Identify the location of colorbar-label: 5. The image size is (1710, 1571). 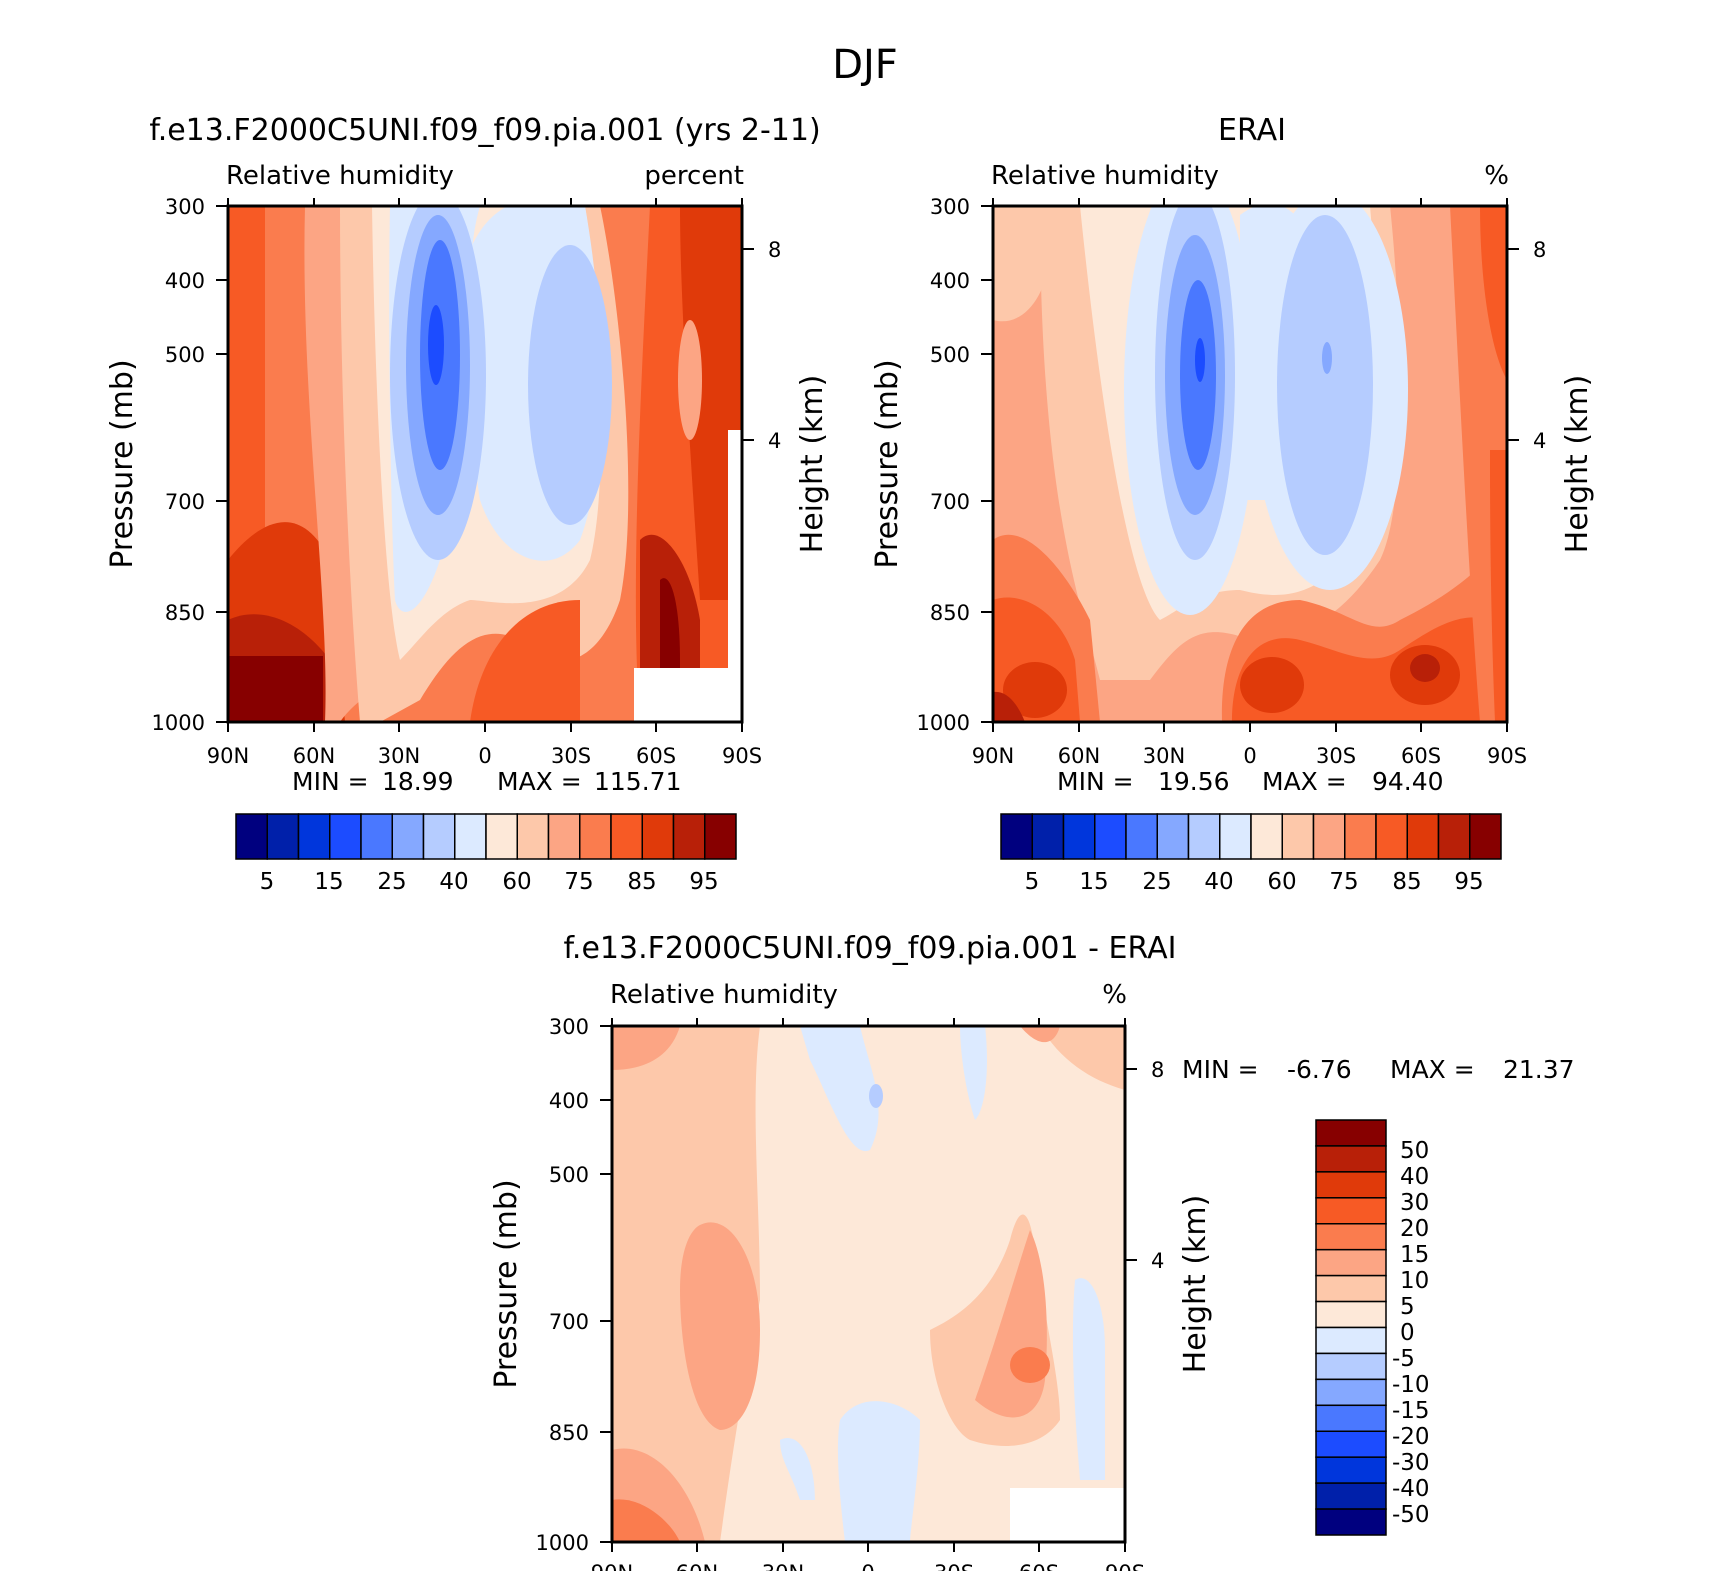
(267, 882).